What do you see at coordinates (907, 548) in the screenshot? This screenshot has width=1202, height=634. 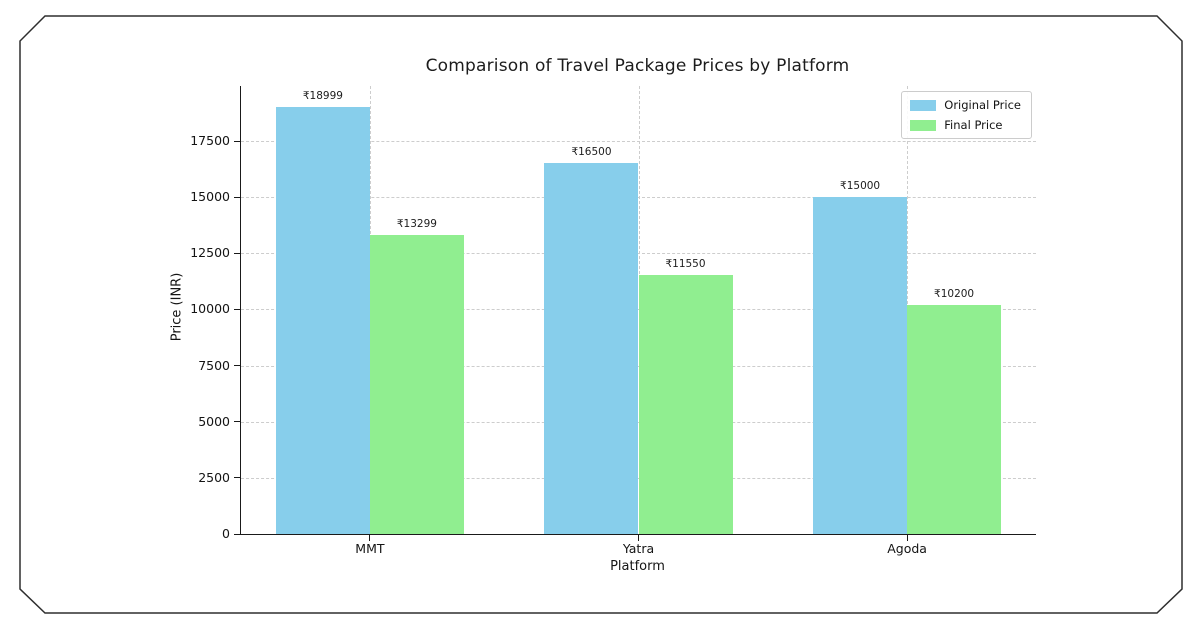 I see `x-tick-label-agoda: Agoda` at bounding box center [907, 548].